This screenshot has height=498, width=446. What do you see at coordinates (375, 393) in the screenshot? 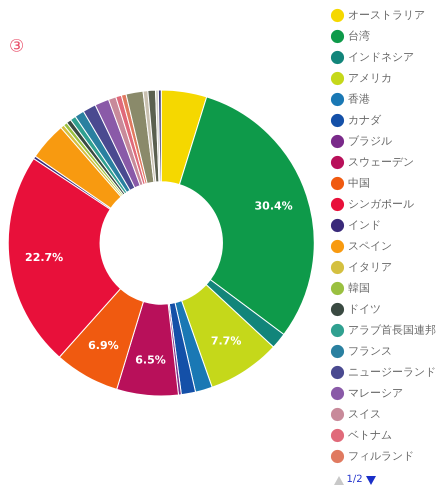
I see `legend-label: マレーシア` at bounding box center [375, 393].